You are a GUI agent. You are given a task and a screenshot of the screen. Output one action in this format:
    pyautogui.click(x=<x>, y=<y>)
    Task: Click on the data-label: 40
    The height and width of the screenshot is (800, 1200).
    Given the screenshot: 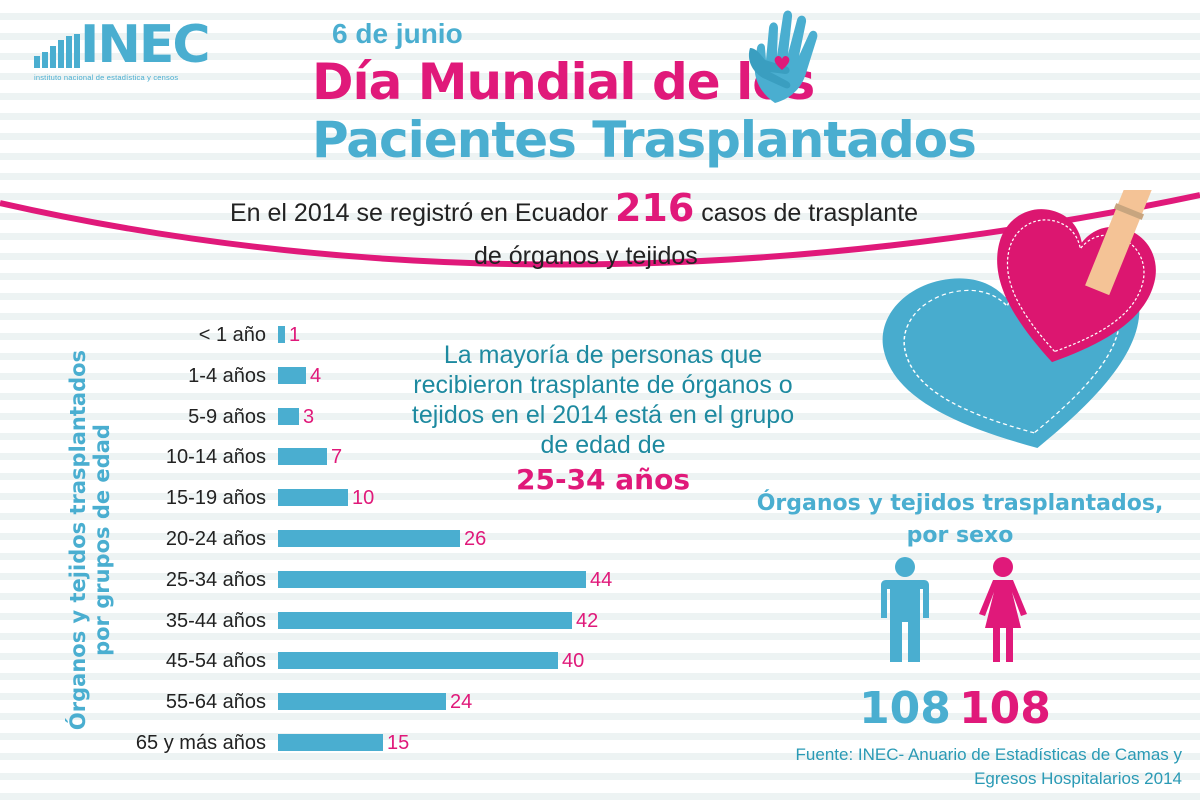 What is the action you would take?
    pyautogui.click(x=573, y=661)
    